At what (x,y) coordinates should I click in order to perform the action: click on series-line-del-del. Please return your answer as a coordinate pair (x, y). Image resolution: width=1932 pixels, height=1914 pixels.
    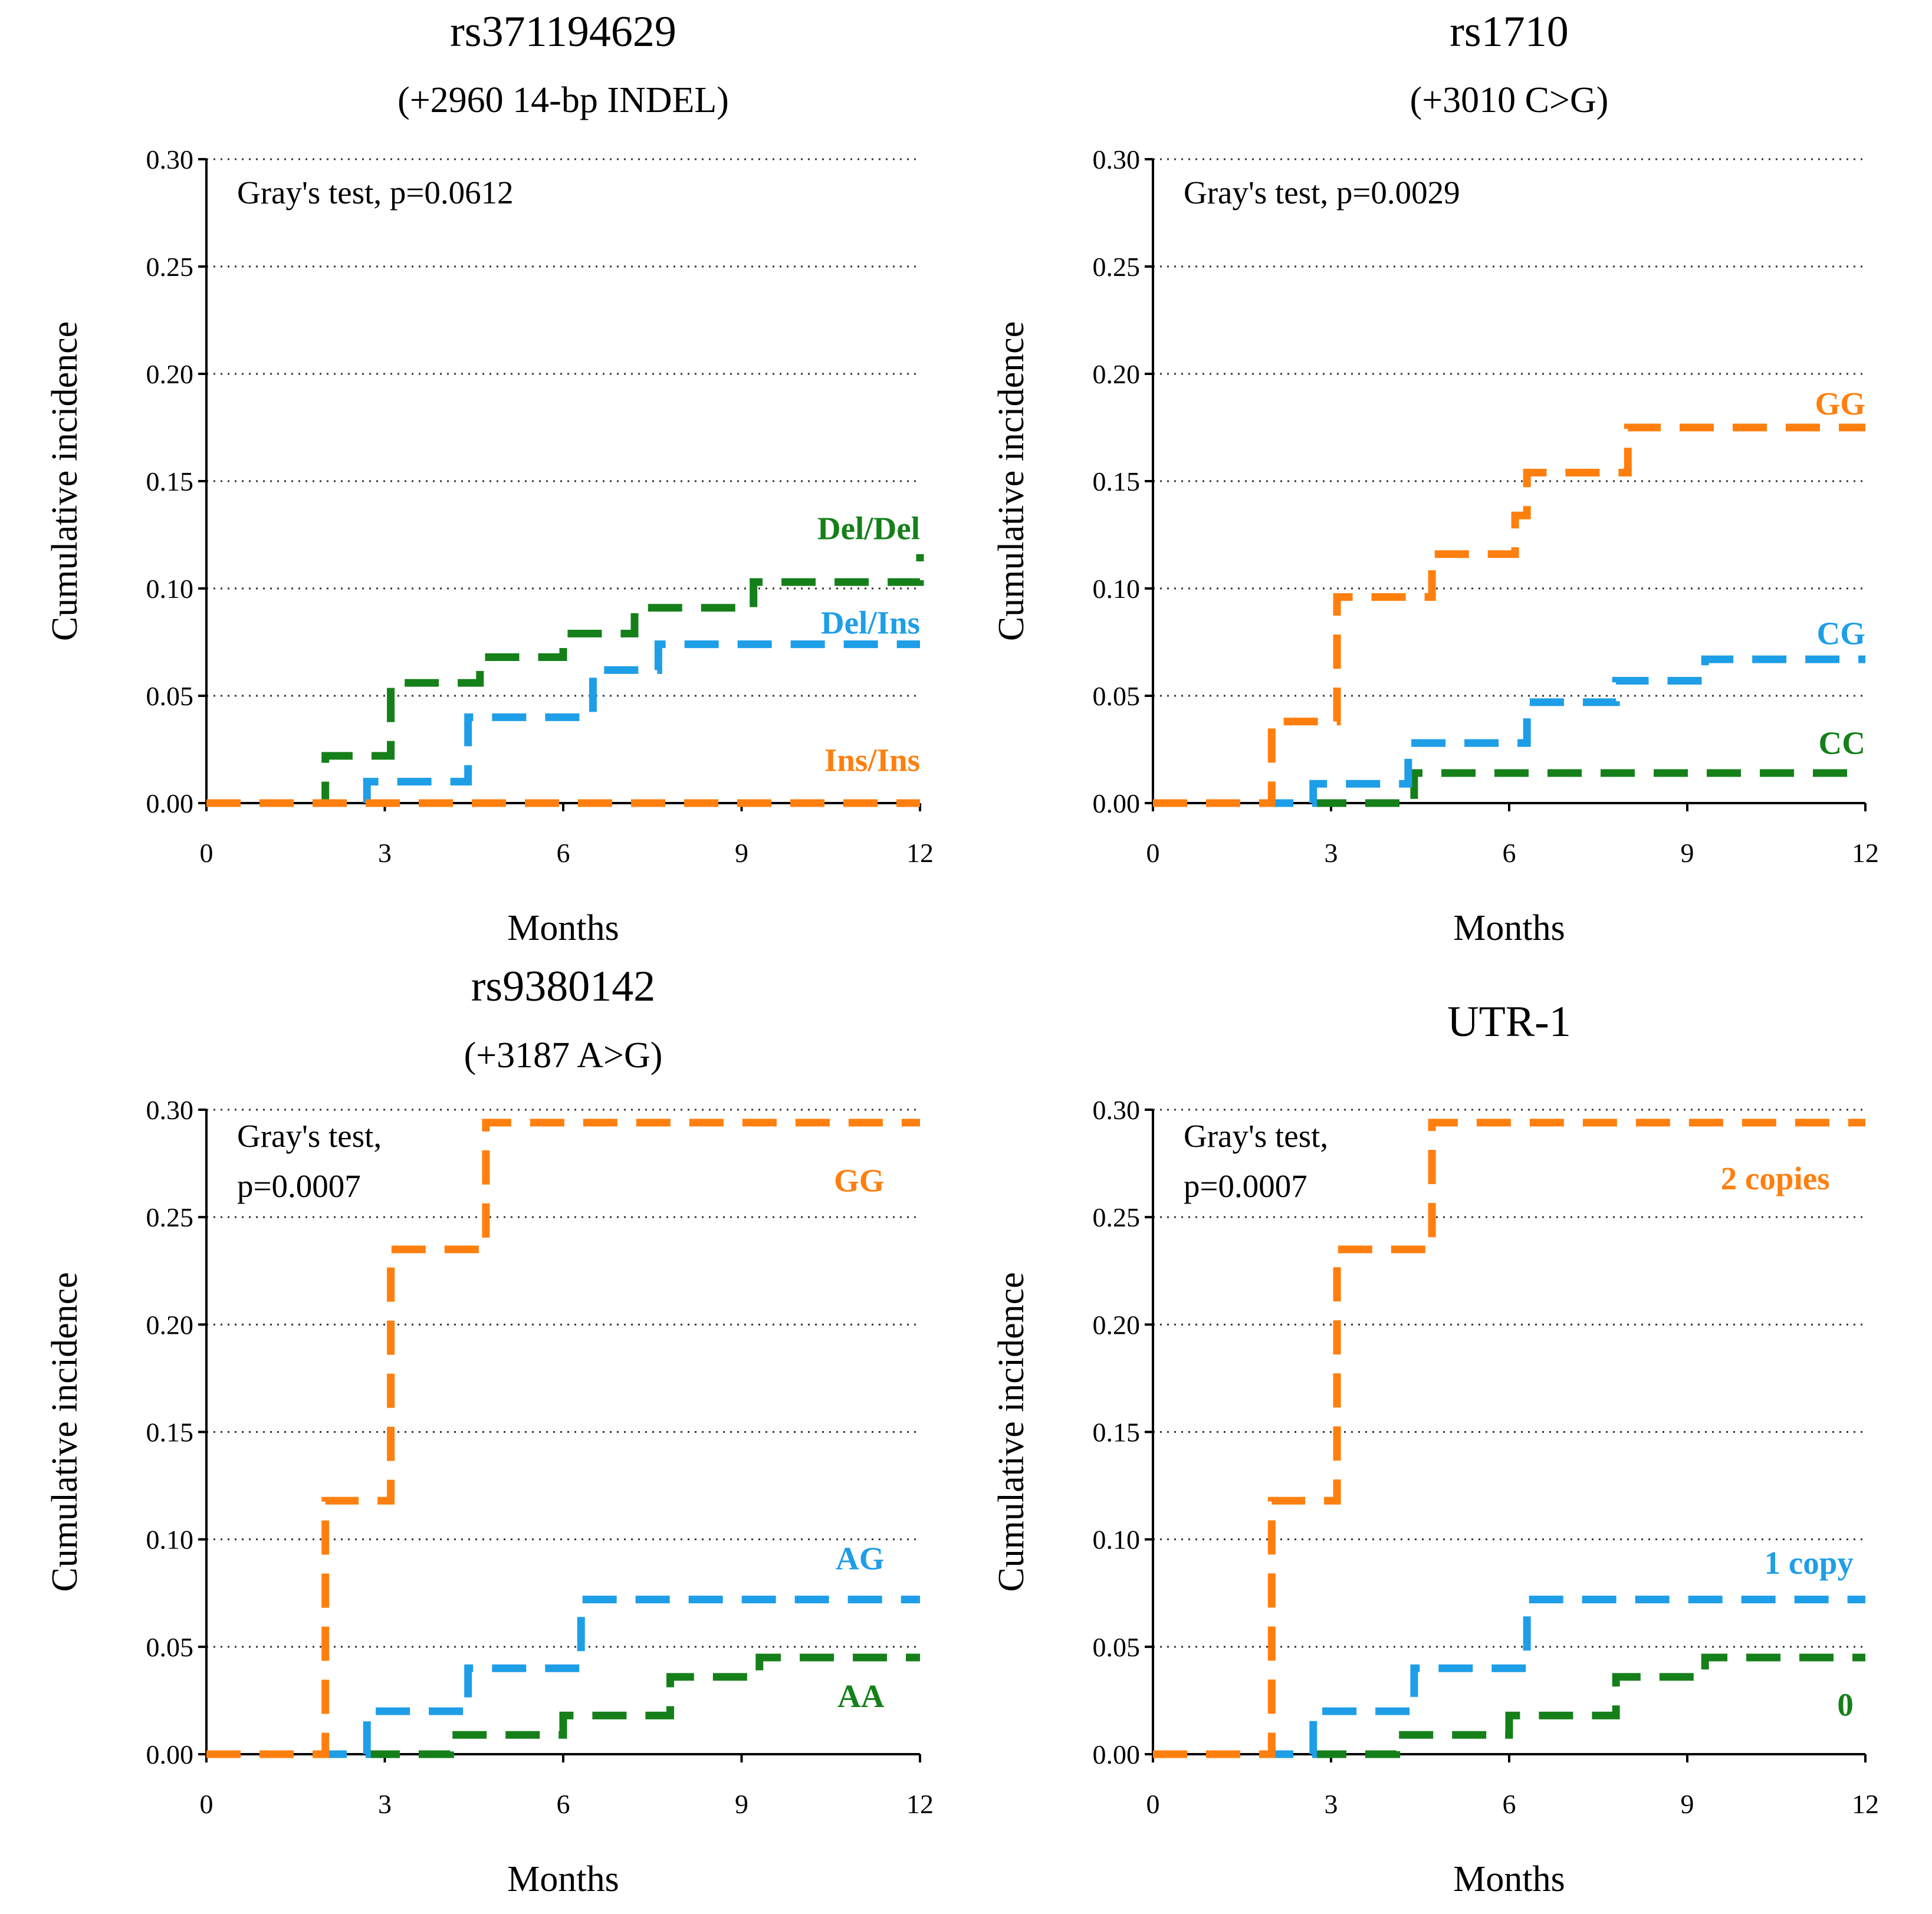
    Looking at the image, I should click on (565, 681).